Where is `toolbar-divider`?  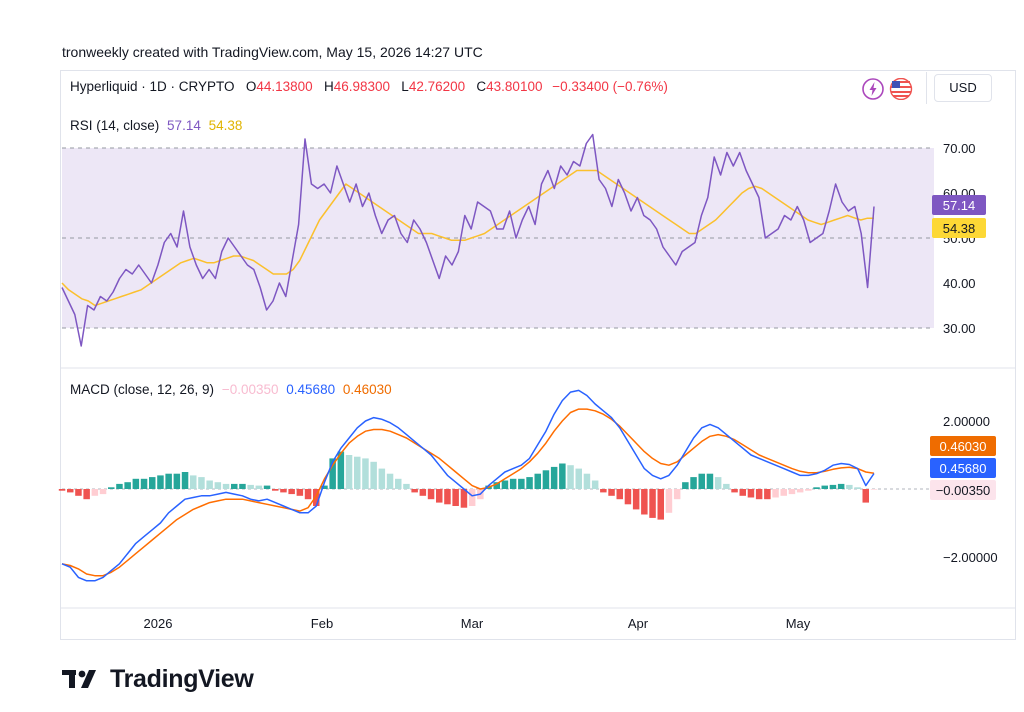 toolbar-divider is located at coordinates (926, 88).